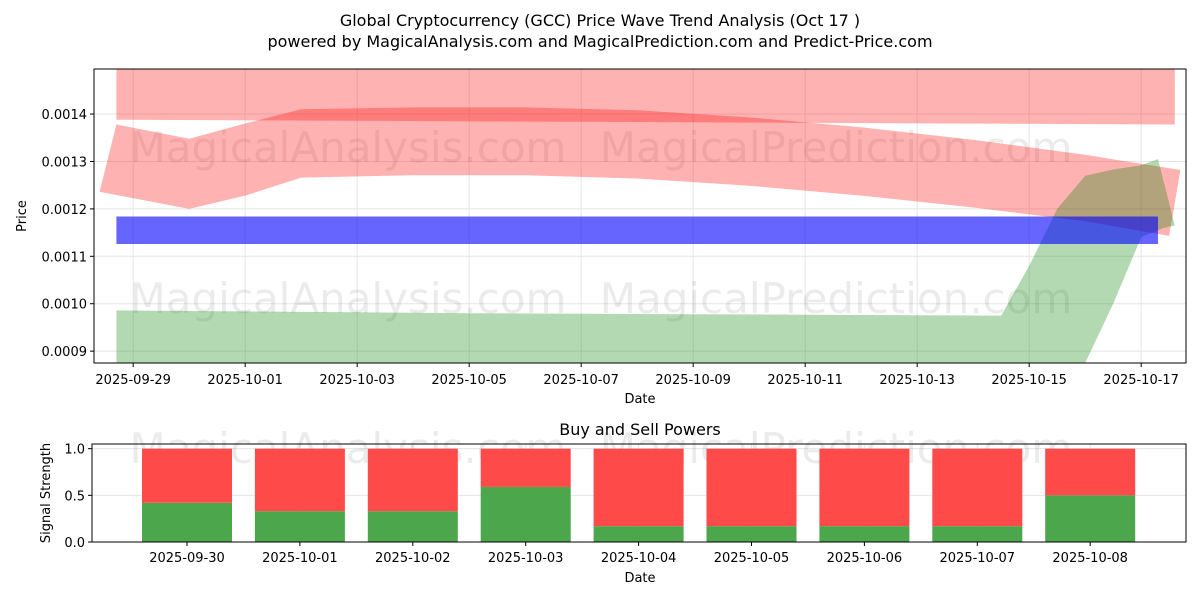  What do you see at coordinates (639, 578) in the screenshot?
I see `signal-x-axis-title: Date` at bounding box center [639, 578].